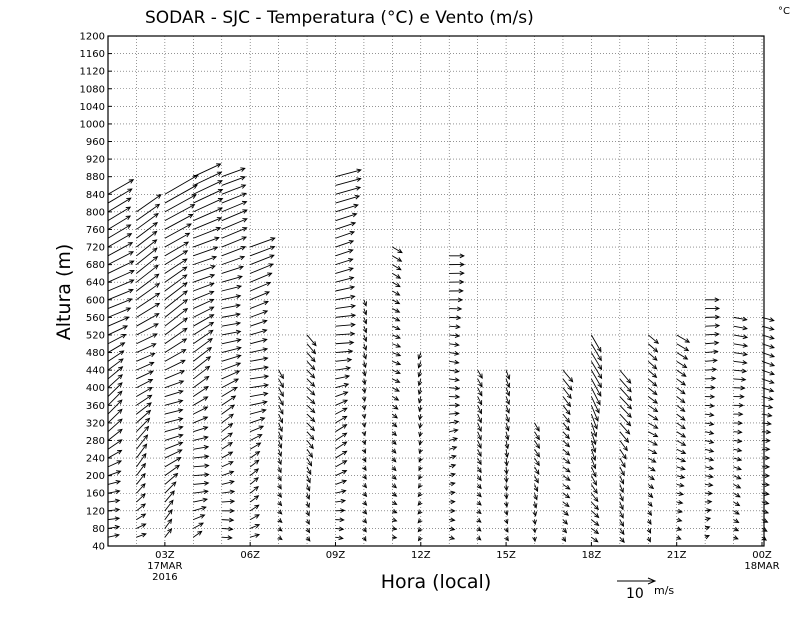  Describe the element at coordinates (164, 566) in the screenshot. I see `x-tick-date: 17MAR` at that location.